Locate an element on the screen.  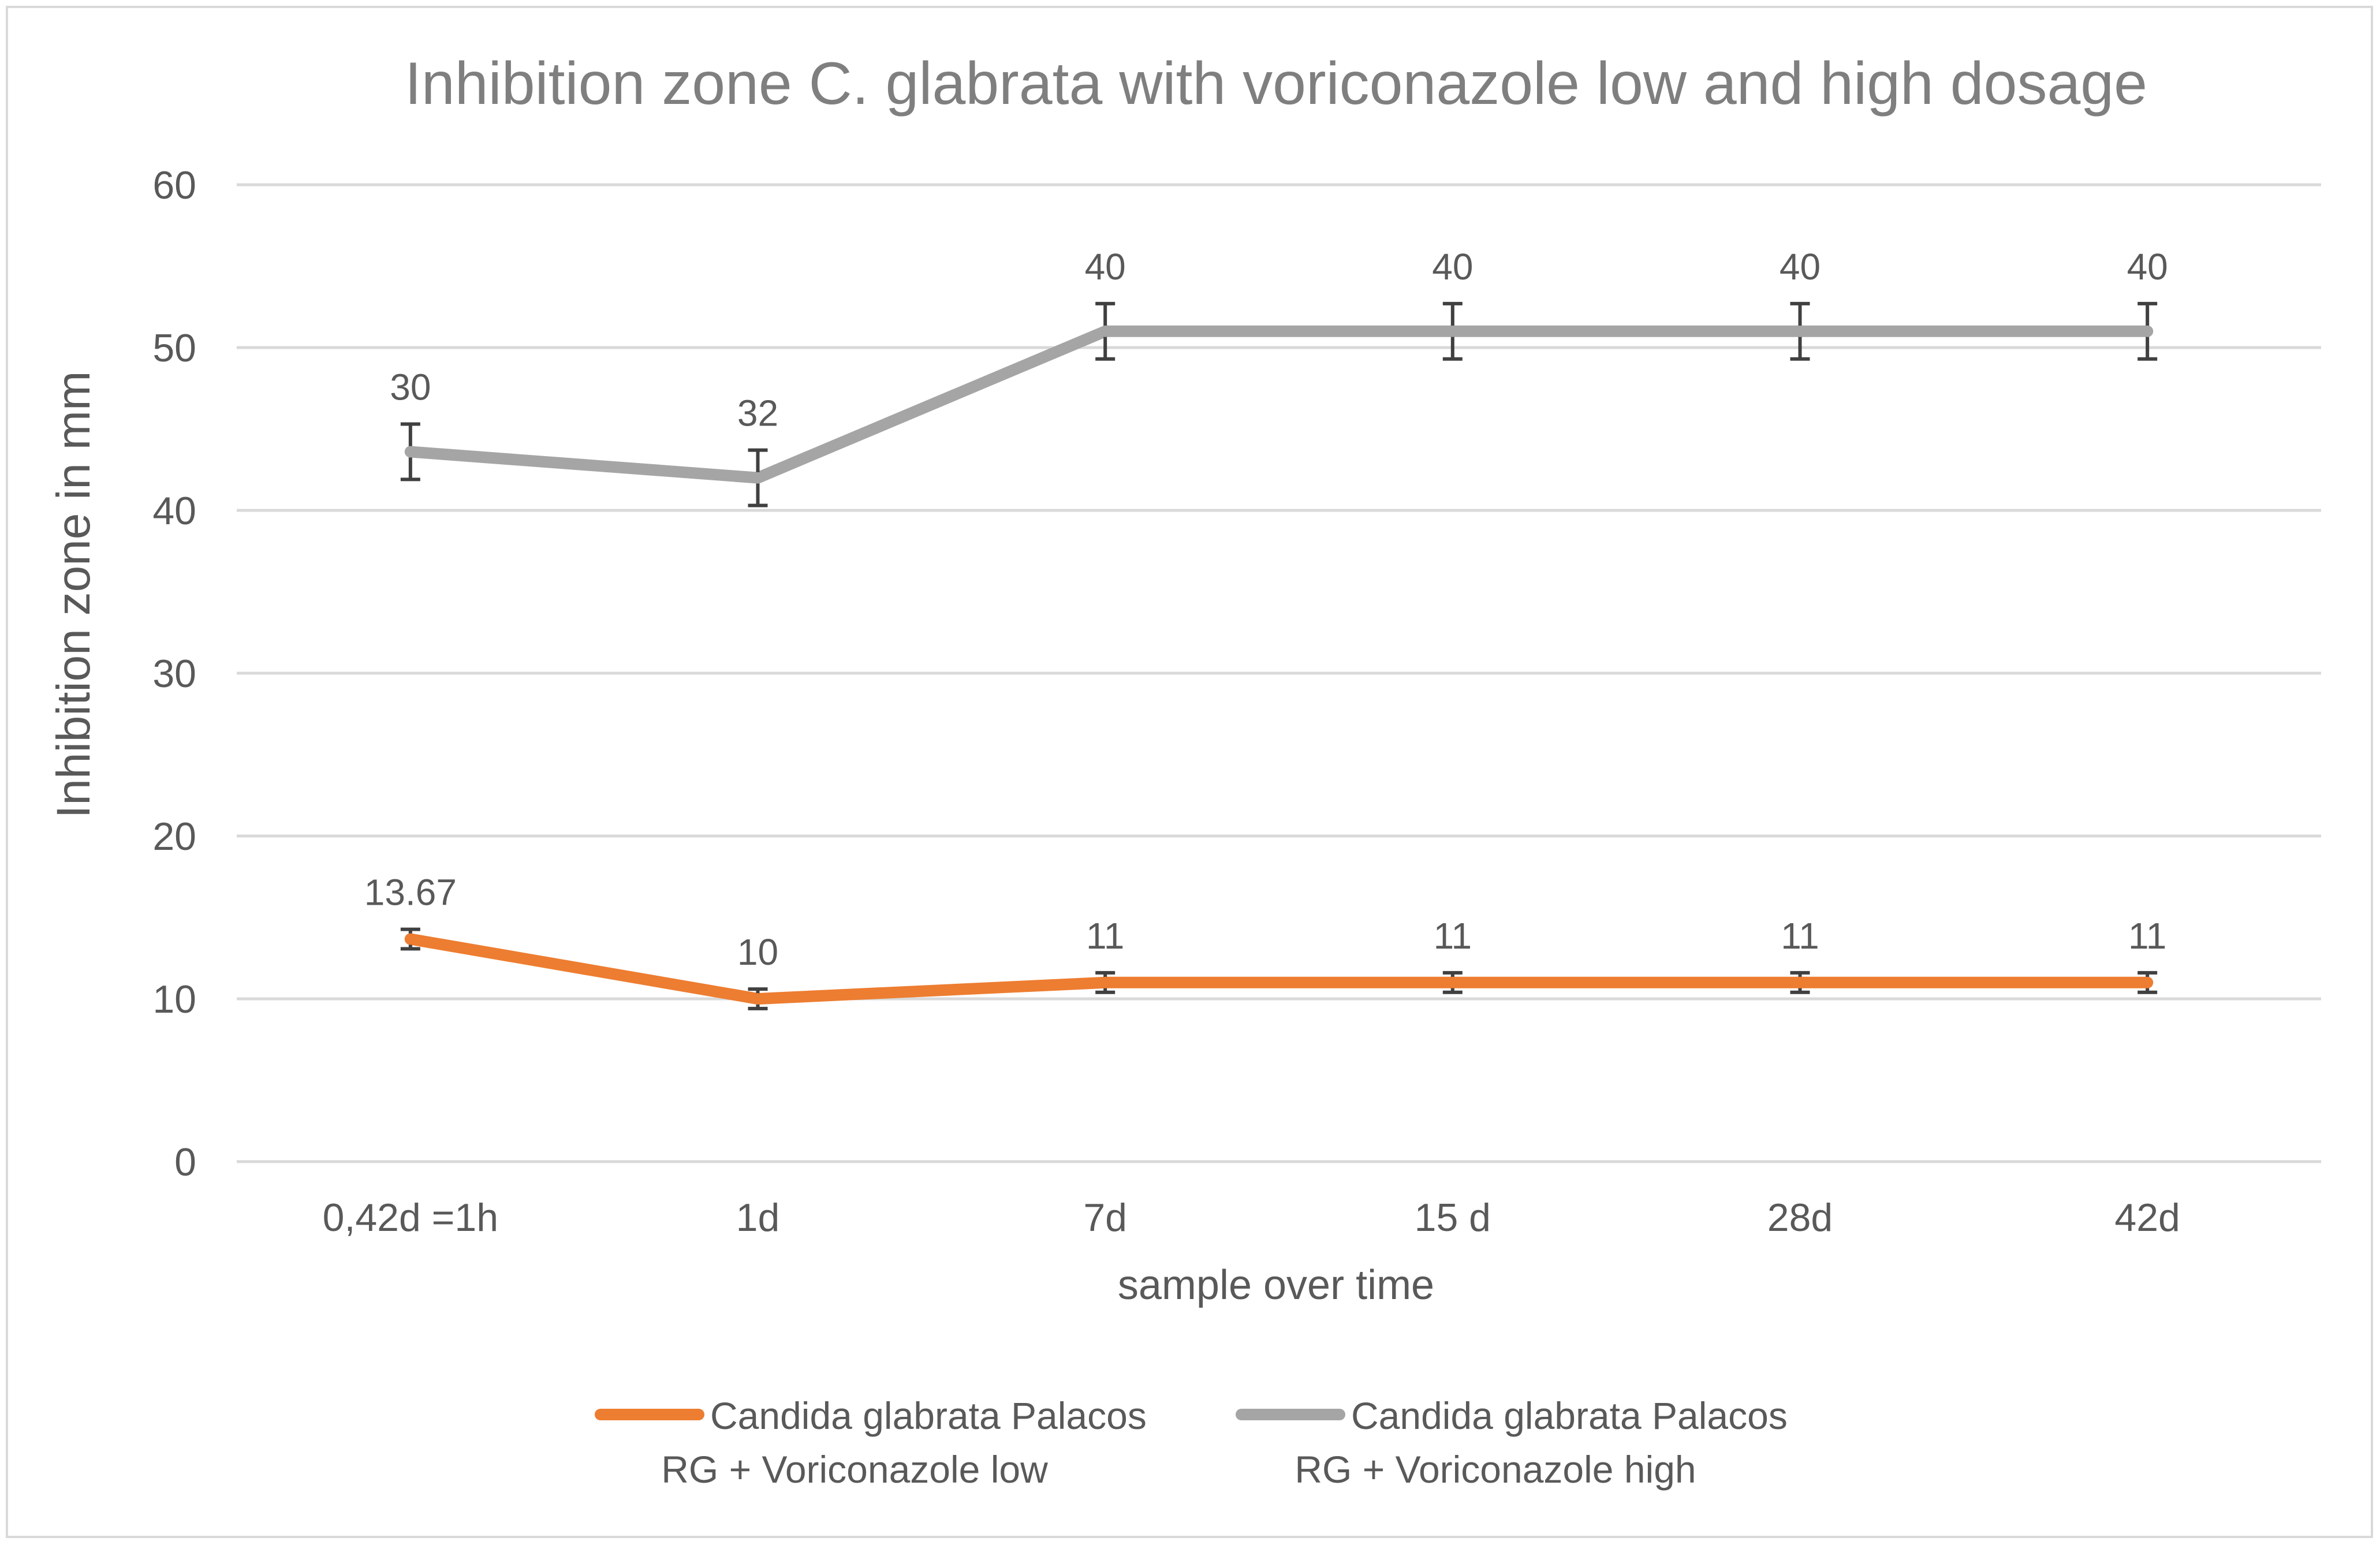
series-low: 13.67 10 11 11 11 11 is located at coordinates (1265, 941).